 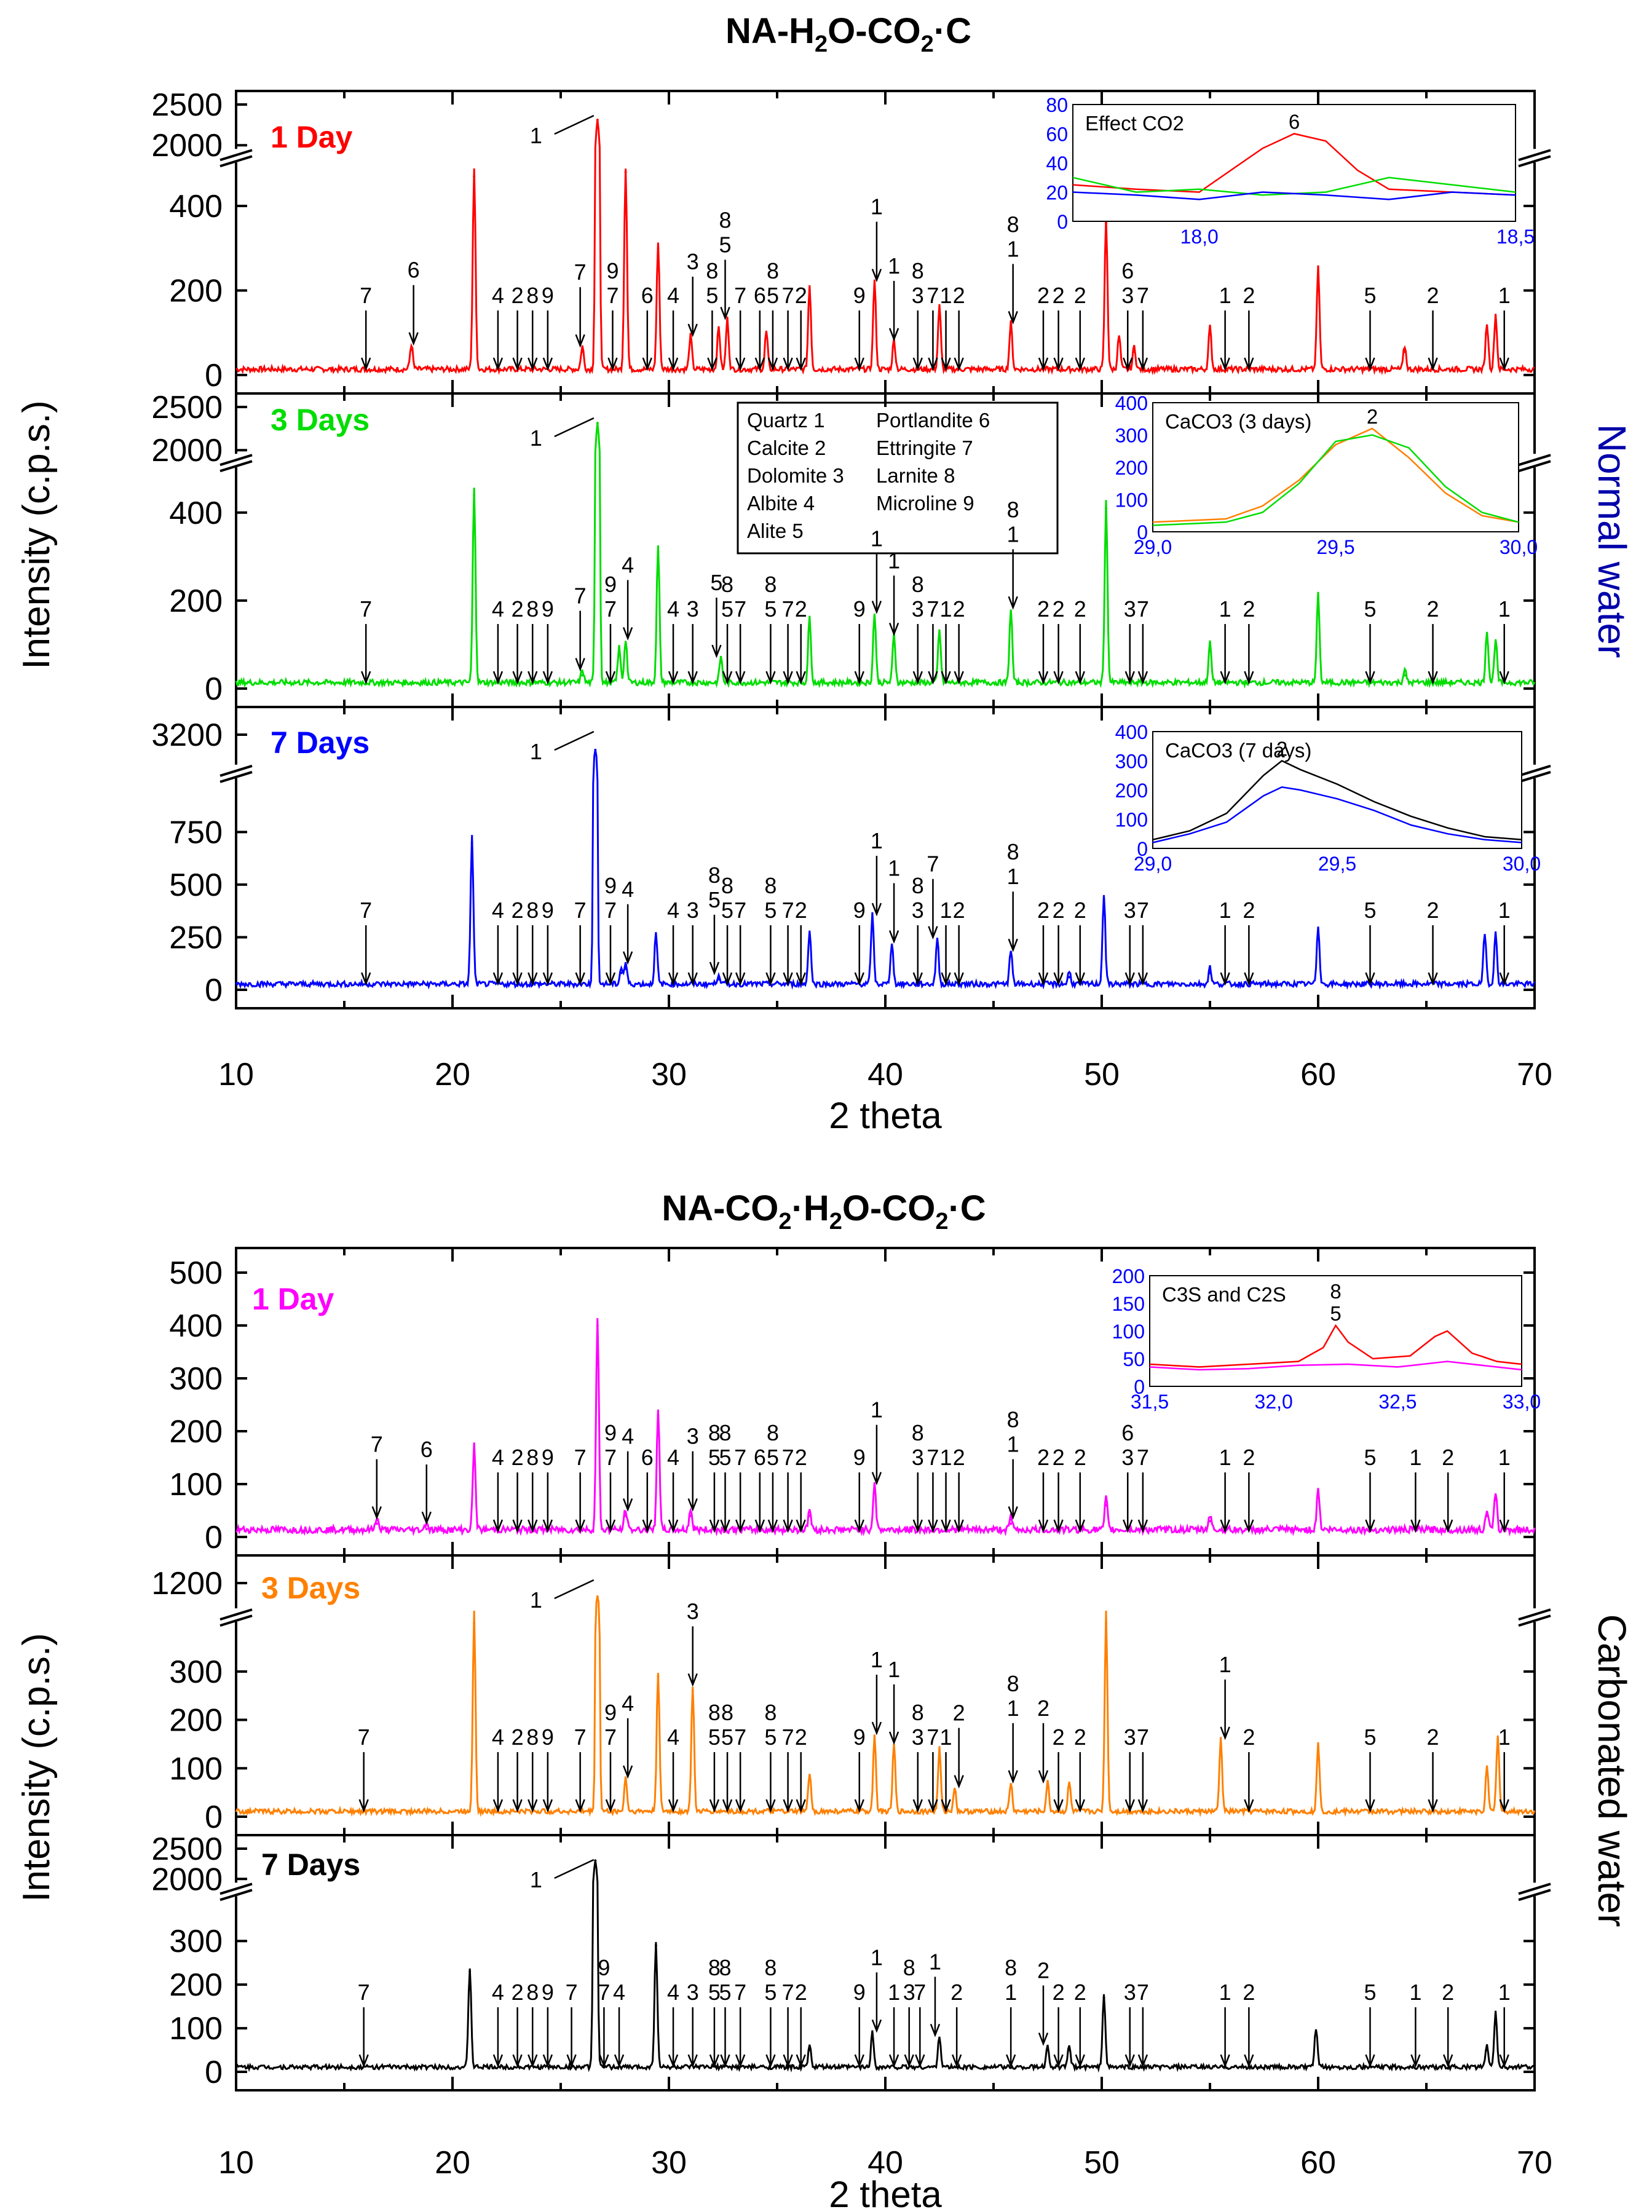 I want to click on y-axis-label-top: Intensity (c.p.s.), so click(x=36, y=535).